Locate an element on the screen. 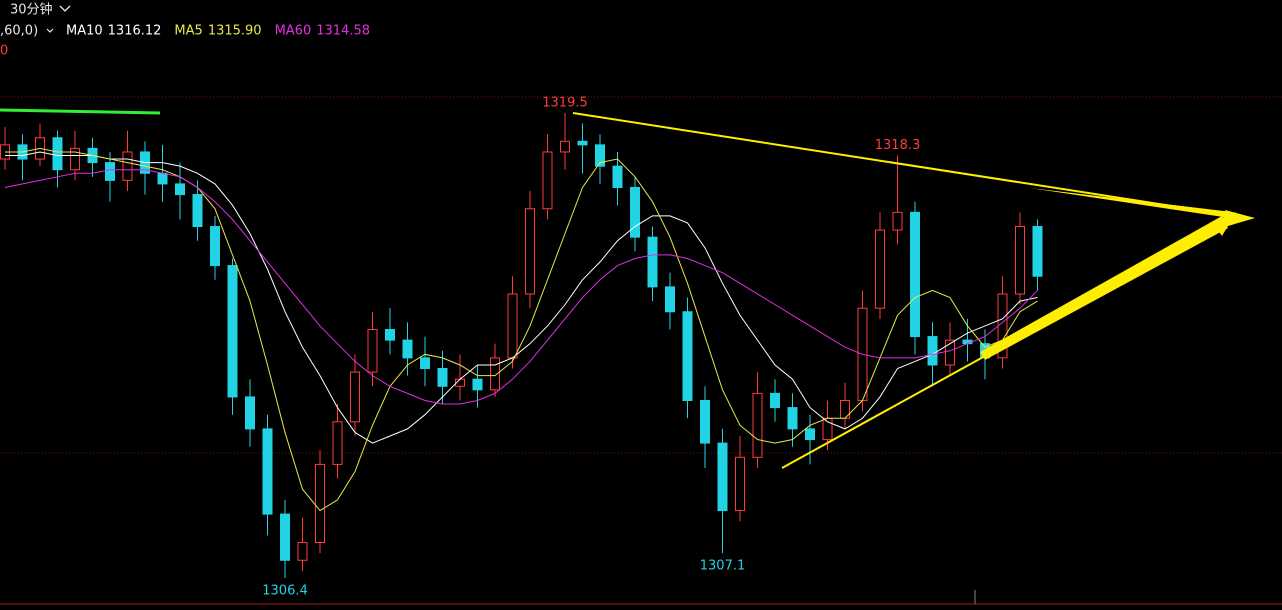 Image resolution: width=1282 pixels, height=610 pixels. legend-name: MA10 is located at coordinates (84, 31).